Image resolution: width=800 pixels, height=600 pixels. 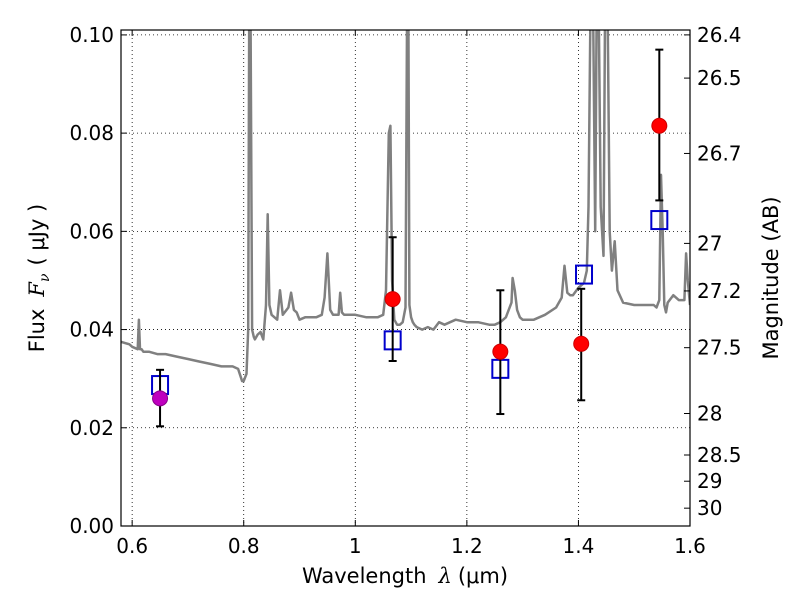 What do you see at coordinates (719, 153) in the screenshot?
I see `magnitude-tick-label: 26.7` at bounding box center [719, 153].